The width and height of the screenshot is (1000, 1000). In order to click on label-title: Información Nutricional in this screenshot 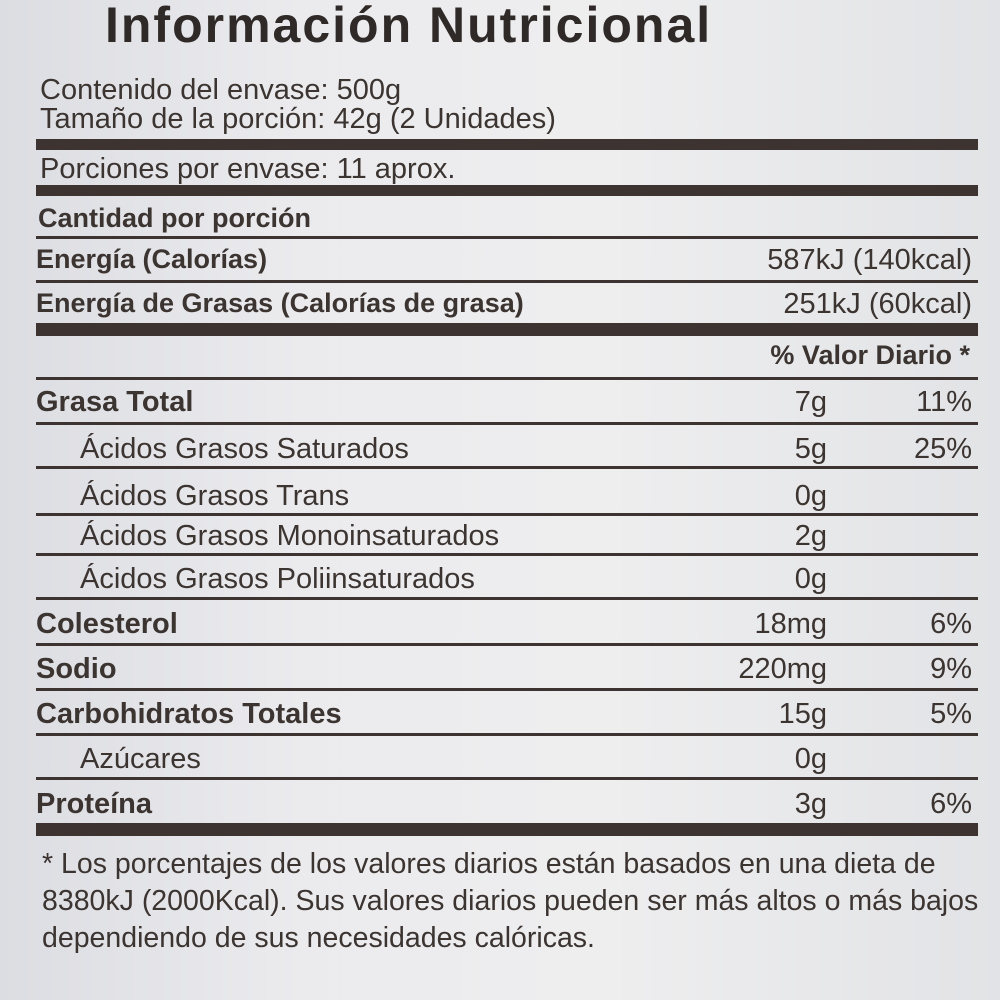, I will do `click(409, 26)`.